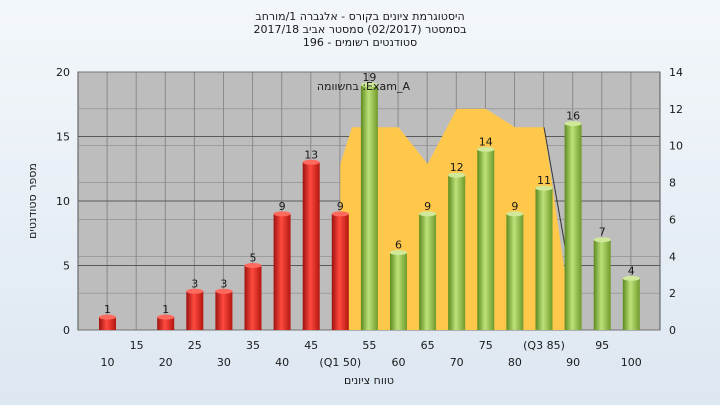 The height and width of the screenshot is (405, 720). Describe the element at coordinates (602, 345) in the screenshot. I see `x-tick-label-top: 95` at that location.